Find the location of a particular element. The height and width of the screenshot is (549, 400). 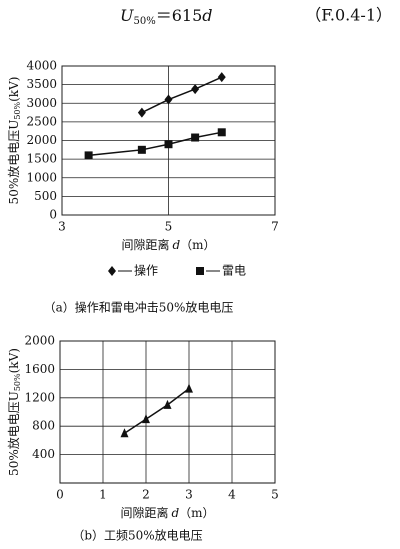

plot-frame is located at coordinates (167, 412).